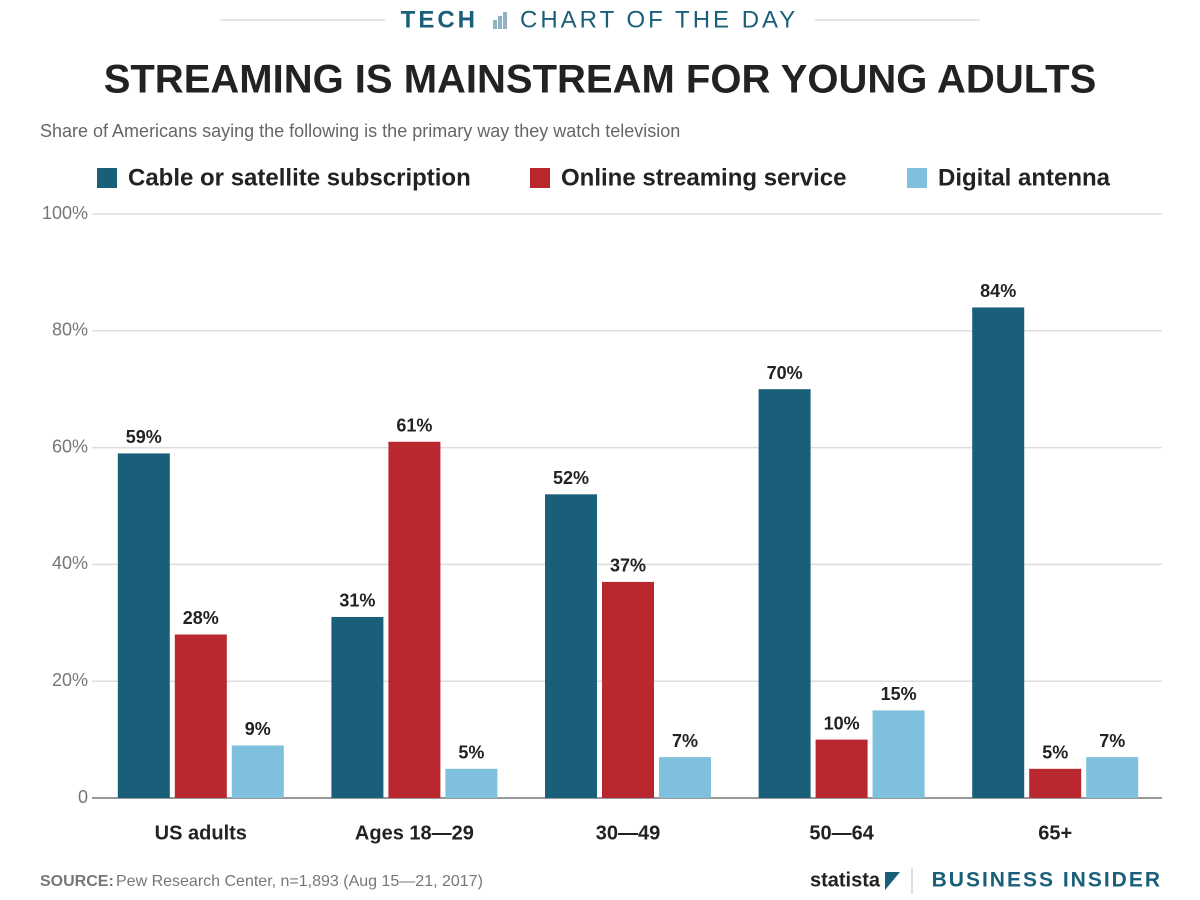  I want to click on x-tick-label: 30—49, so click(628, 833).